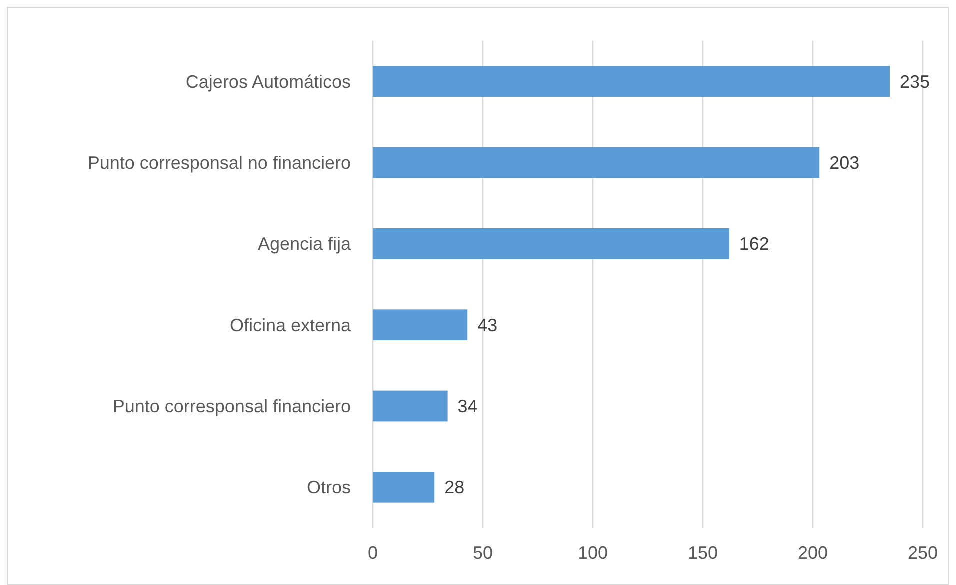  What do you see at coordinates (845, 163) in the screenshot?
I see `data-label: 203` at bounding box center [845, 163].